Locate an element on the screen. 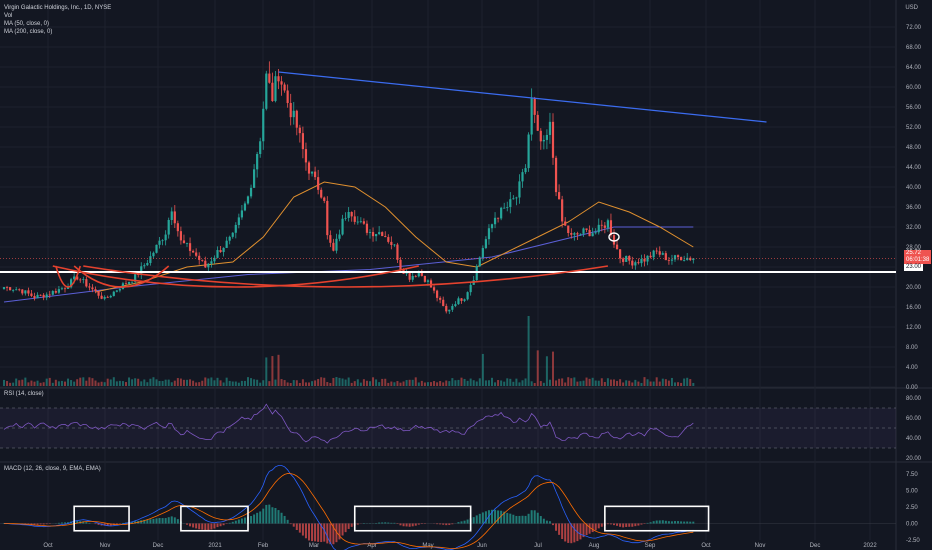 The height and width of the screenshot is (550, 932). legend-ma50: MA (50, close, 0) is located at coordinates (27, 24).